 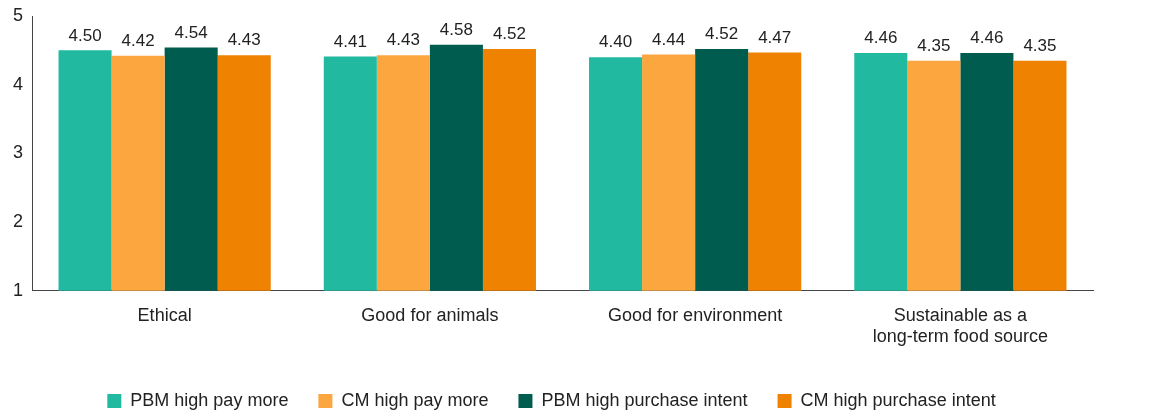 What do you see at coordinates (898, 399) in the screenshot?
I see `legend-label: CM high purchase intent` at bounding box center [898, 399].